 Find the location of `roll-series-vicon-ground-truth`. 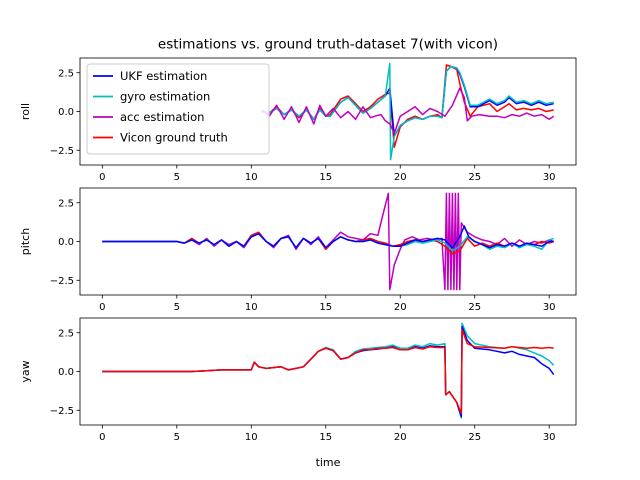

roll-series-vicon-ground-truth is located at coordinates (407, 106).